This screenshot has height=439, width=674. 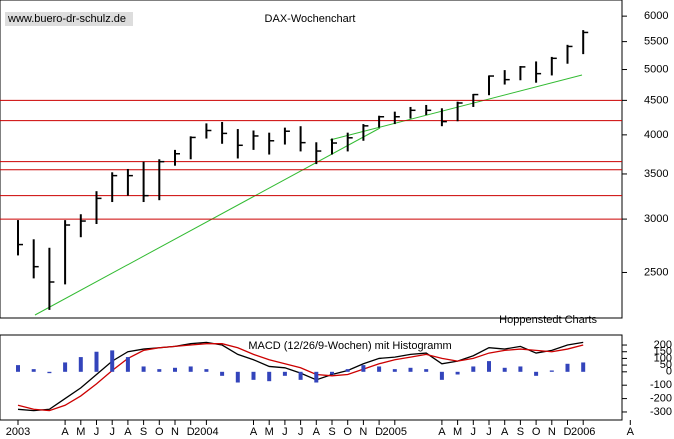 I want to click on x-tick-label: 2004, so click(x=206, y=432).